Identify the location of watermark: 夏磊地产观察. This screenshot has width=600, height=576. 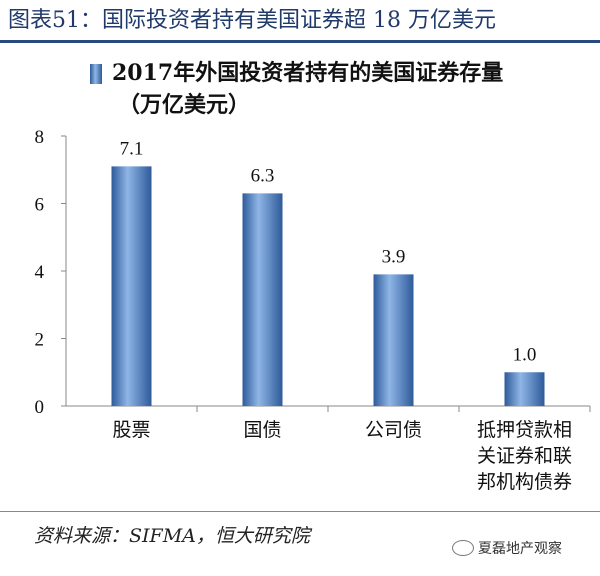
(507, 550).